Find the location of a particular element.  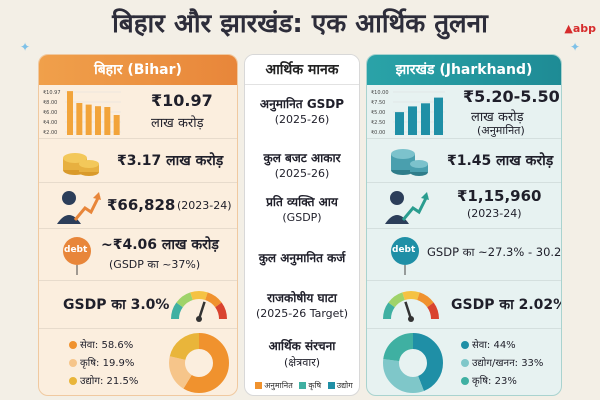

bihar-gsdp-chart: ₹10.97 ₹8.00 ₹6.00 ₹4.00 ₹2.00 is located at coordinates (82, 113).